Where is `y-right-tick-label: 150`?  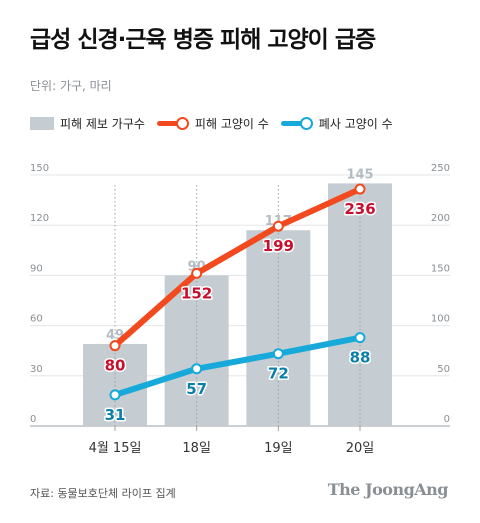 y-right-tick-label: 150 is located at coordinates (440, 268).